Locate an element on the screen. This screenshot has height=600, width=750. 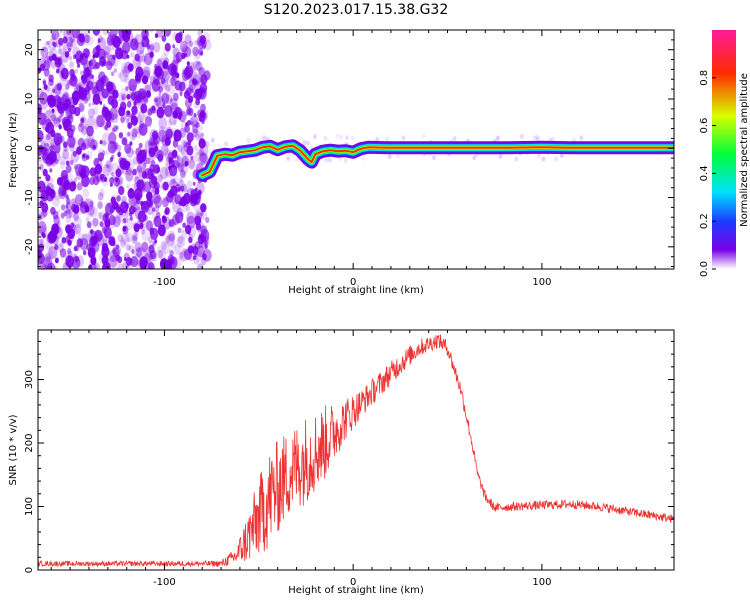
colorbar-tick-label: 0.4 is located at coordinates (704, 173).